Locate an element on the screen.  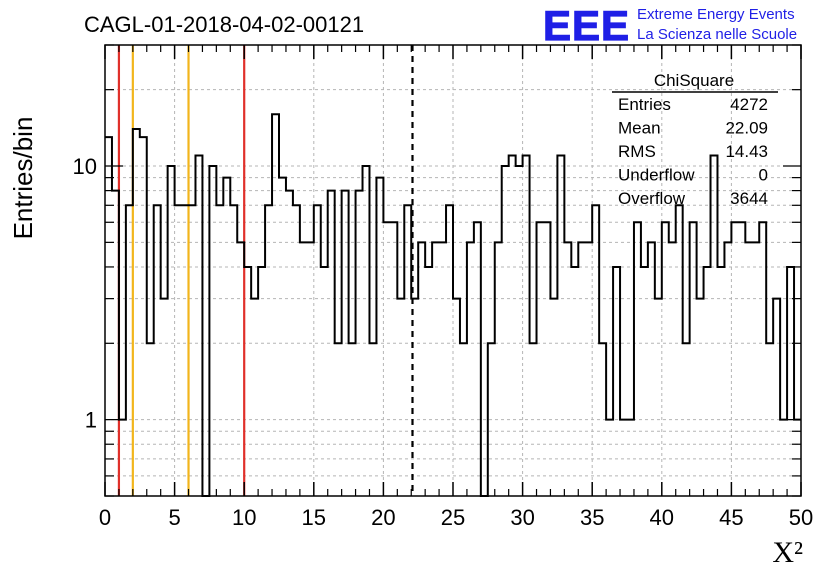
x-tick-label: 50 is located at coordinates (801, 517).